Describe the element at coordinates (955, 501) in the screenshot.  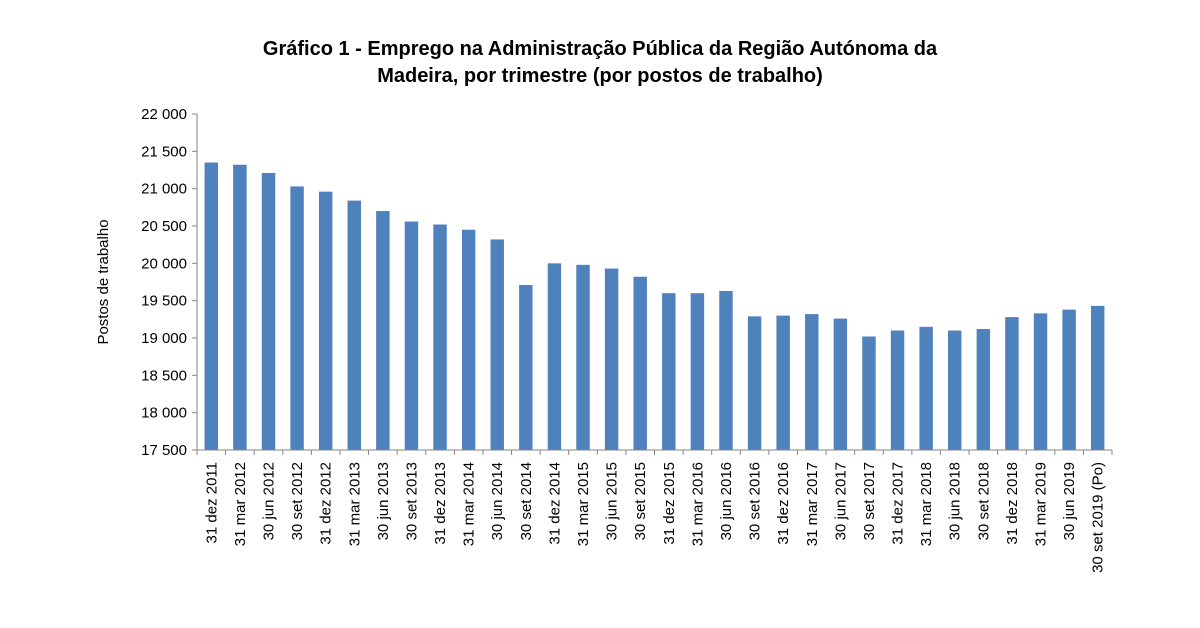
I see `x-tick-label: 30 jun 2018` at that location.